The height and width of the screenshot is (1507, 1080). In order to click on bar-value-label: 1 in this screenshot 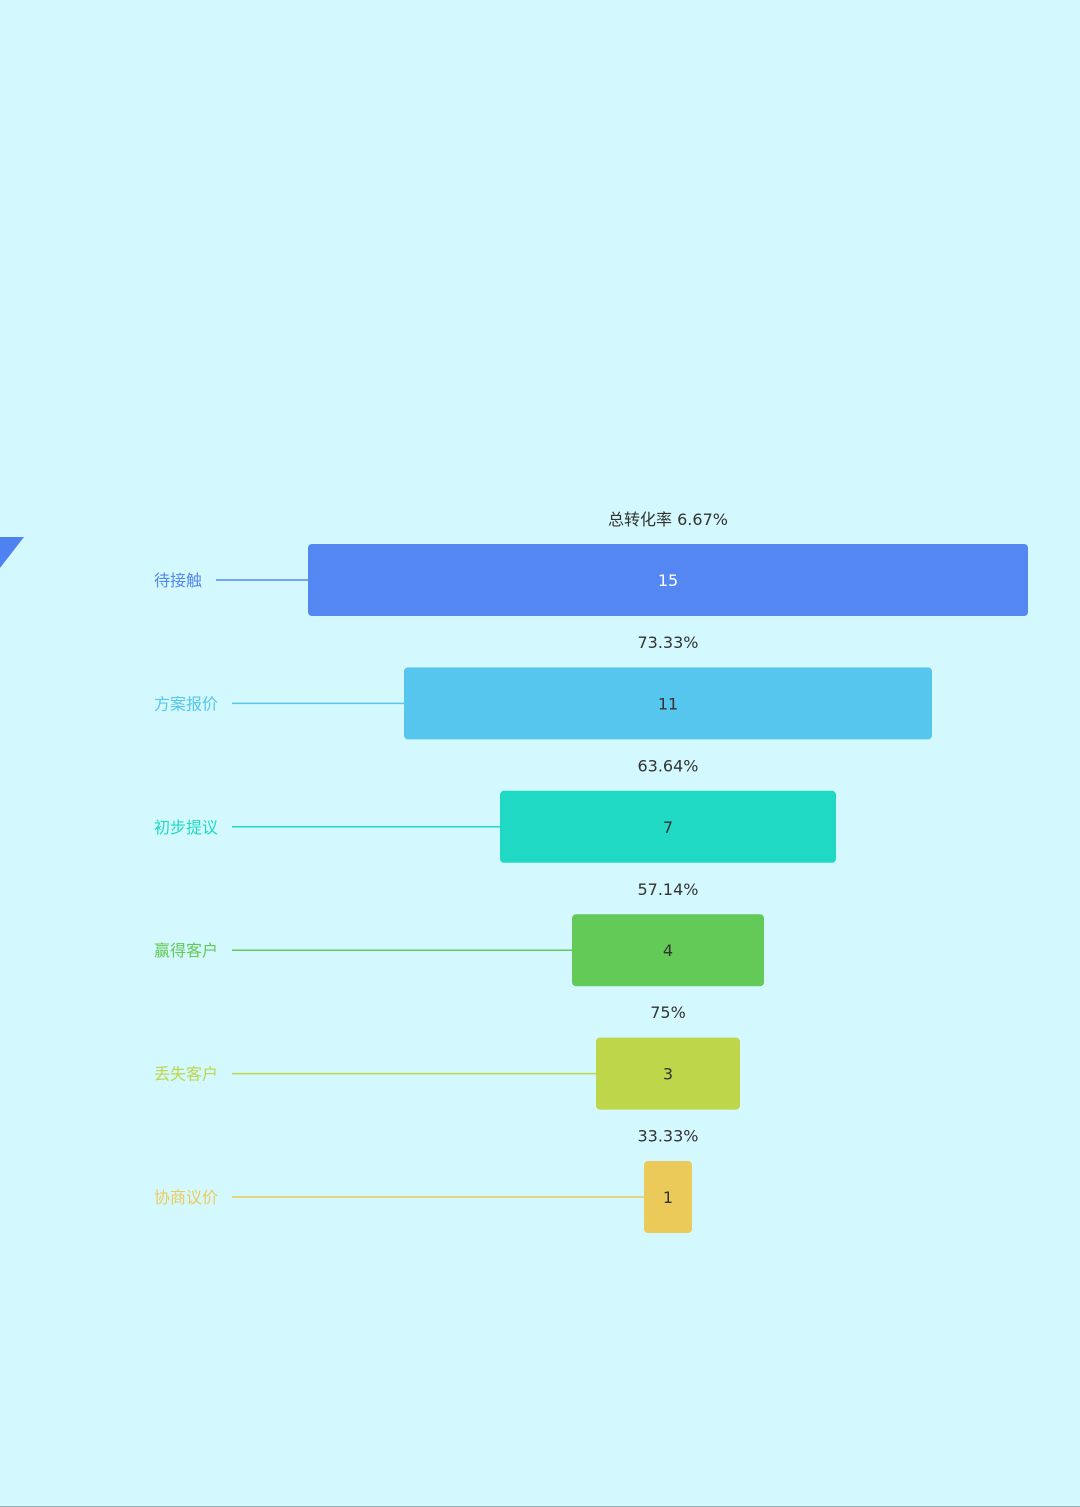, I will do `click(668, 1197)`.